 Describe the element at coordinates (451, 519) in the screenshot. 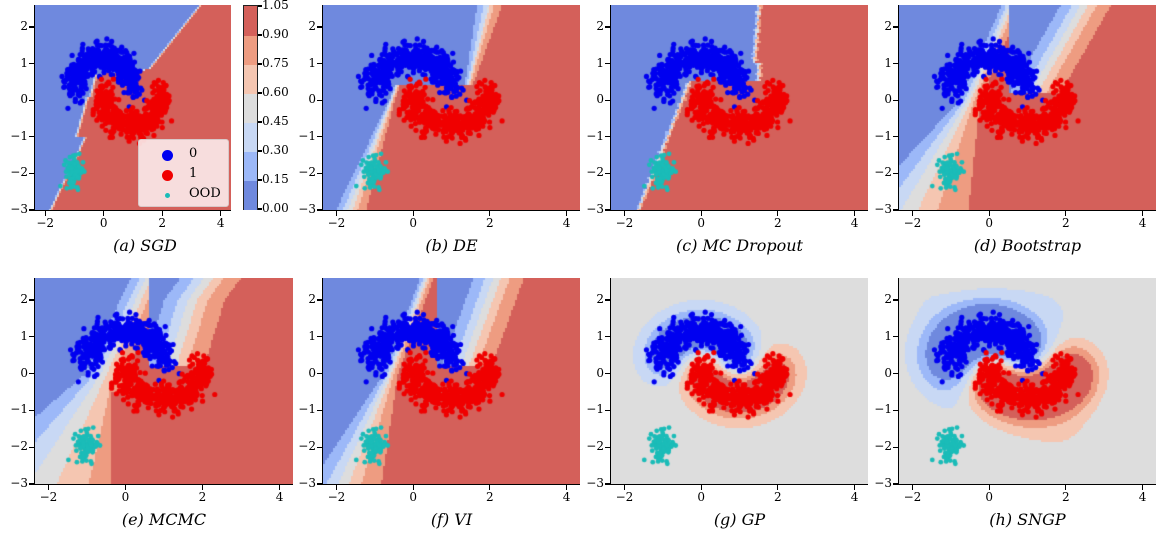

I see `panel-caption: (f) VI` at that location.